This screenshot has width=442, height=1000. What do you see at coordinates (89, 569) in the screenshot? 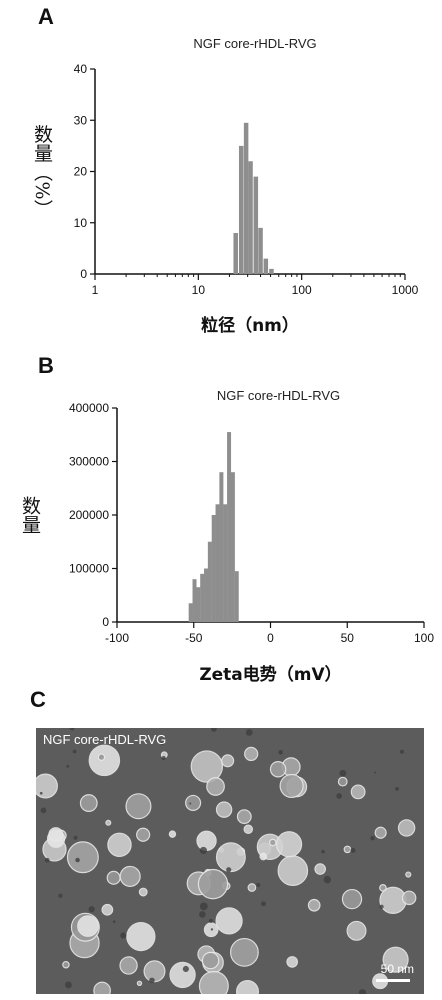
I see `y-tick-label: 100000` at bounding box center [89, 569].